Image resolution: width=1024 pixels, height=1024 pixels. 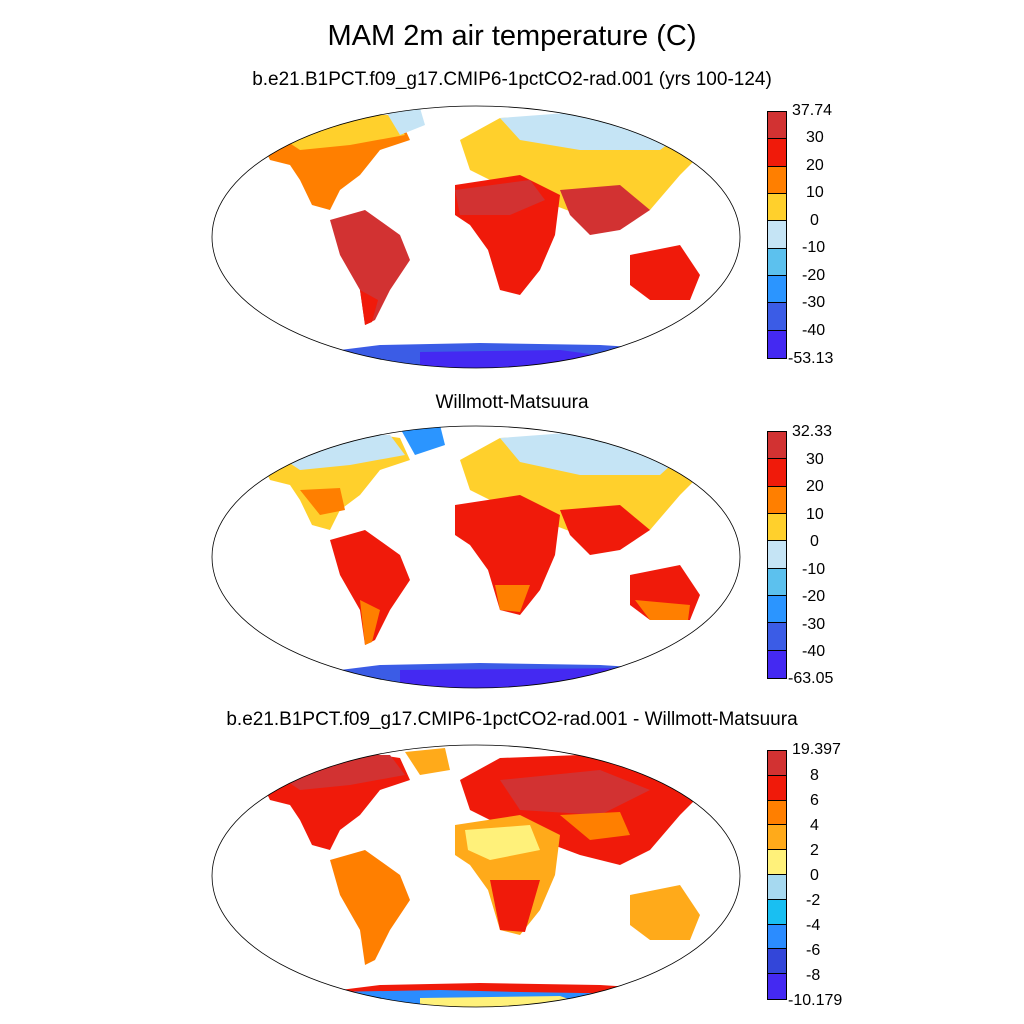 I want to click on colorbar-3-tick: -4, so click(x=813, y=925).